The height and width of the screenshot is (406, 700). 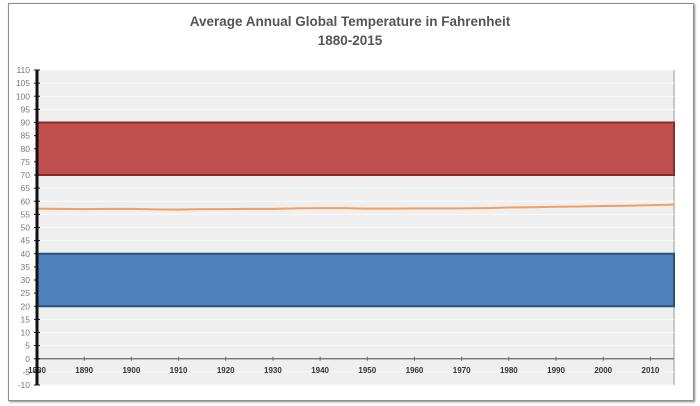 What do you see at coordinates (27, 346) in the screenshot?
I see `y-tick-label: 5` at bounding box center [27, 346].